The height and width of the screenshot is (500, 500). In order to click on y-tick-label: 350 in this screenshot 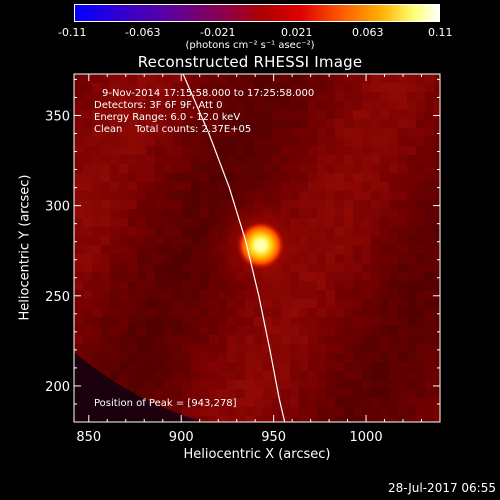, I will do `click(57, 116)`.